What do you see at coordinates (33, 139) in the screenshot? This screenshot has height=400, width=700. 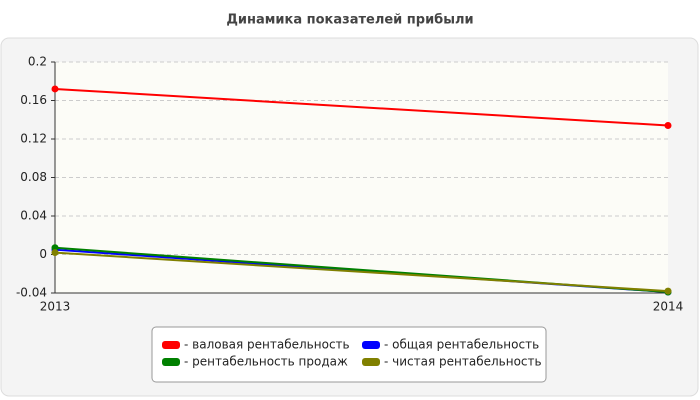 I see `y-tick-label: 0.12` at bounding box center [33, 139].